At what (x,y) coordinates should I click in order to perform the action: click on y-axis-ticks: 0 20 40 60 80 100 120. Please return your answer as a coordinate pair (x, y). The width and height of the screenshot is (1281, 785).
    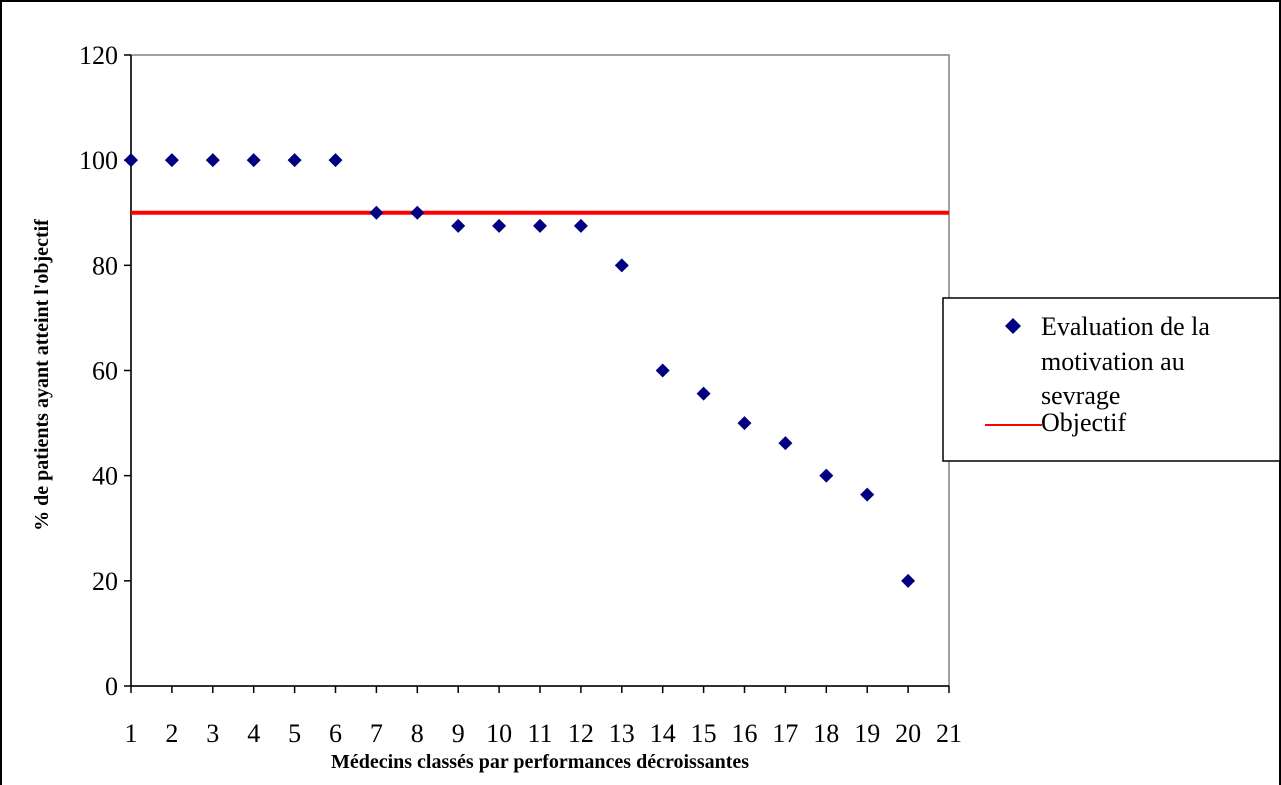
    Looking at the image, I should click on (105, 371).